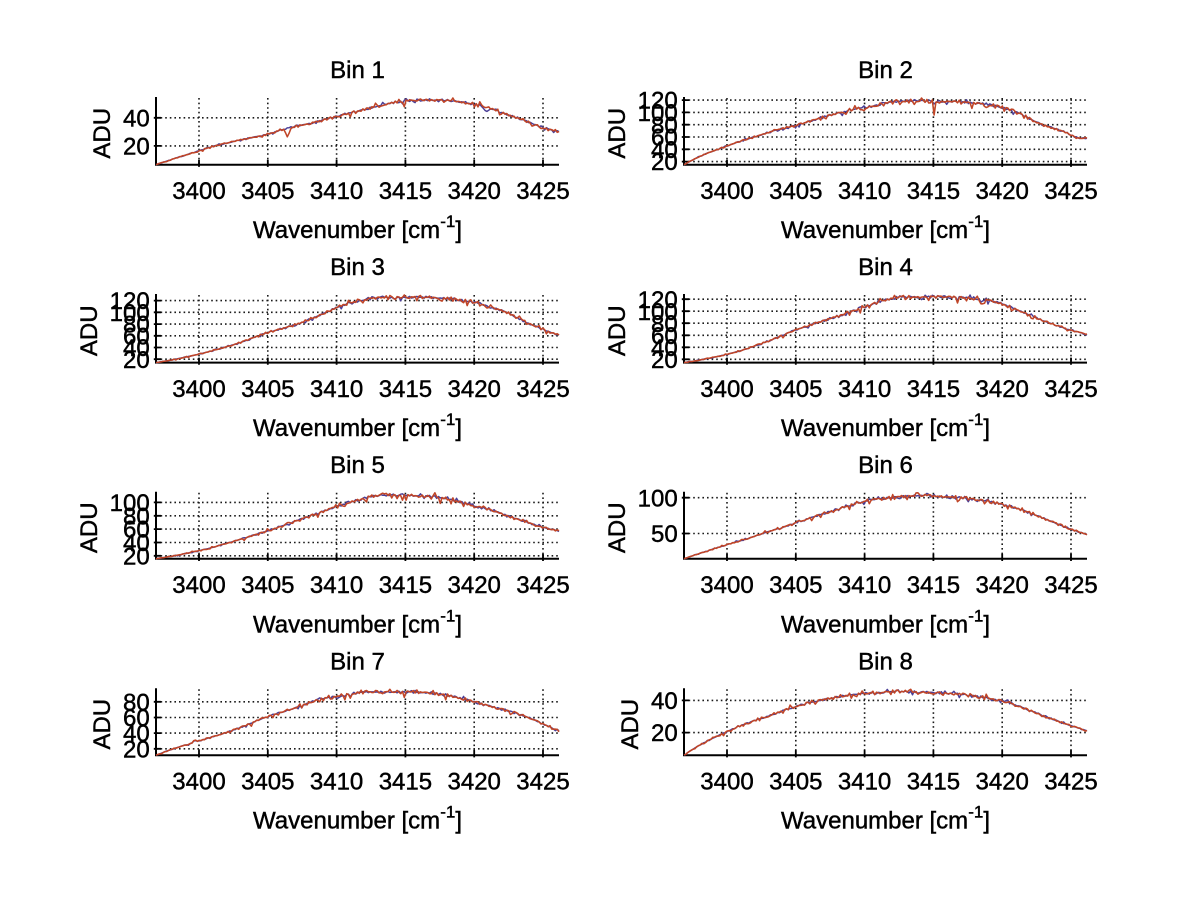 This screenshot has width=1200, height=901. Describe the element at coordinates (885, 465) in the screenshot. I see `svg-text: Bin 6` at that location.